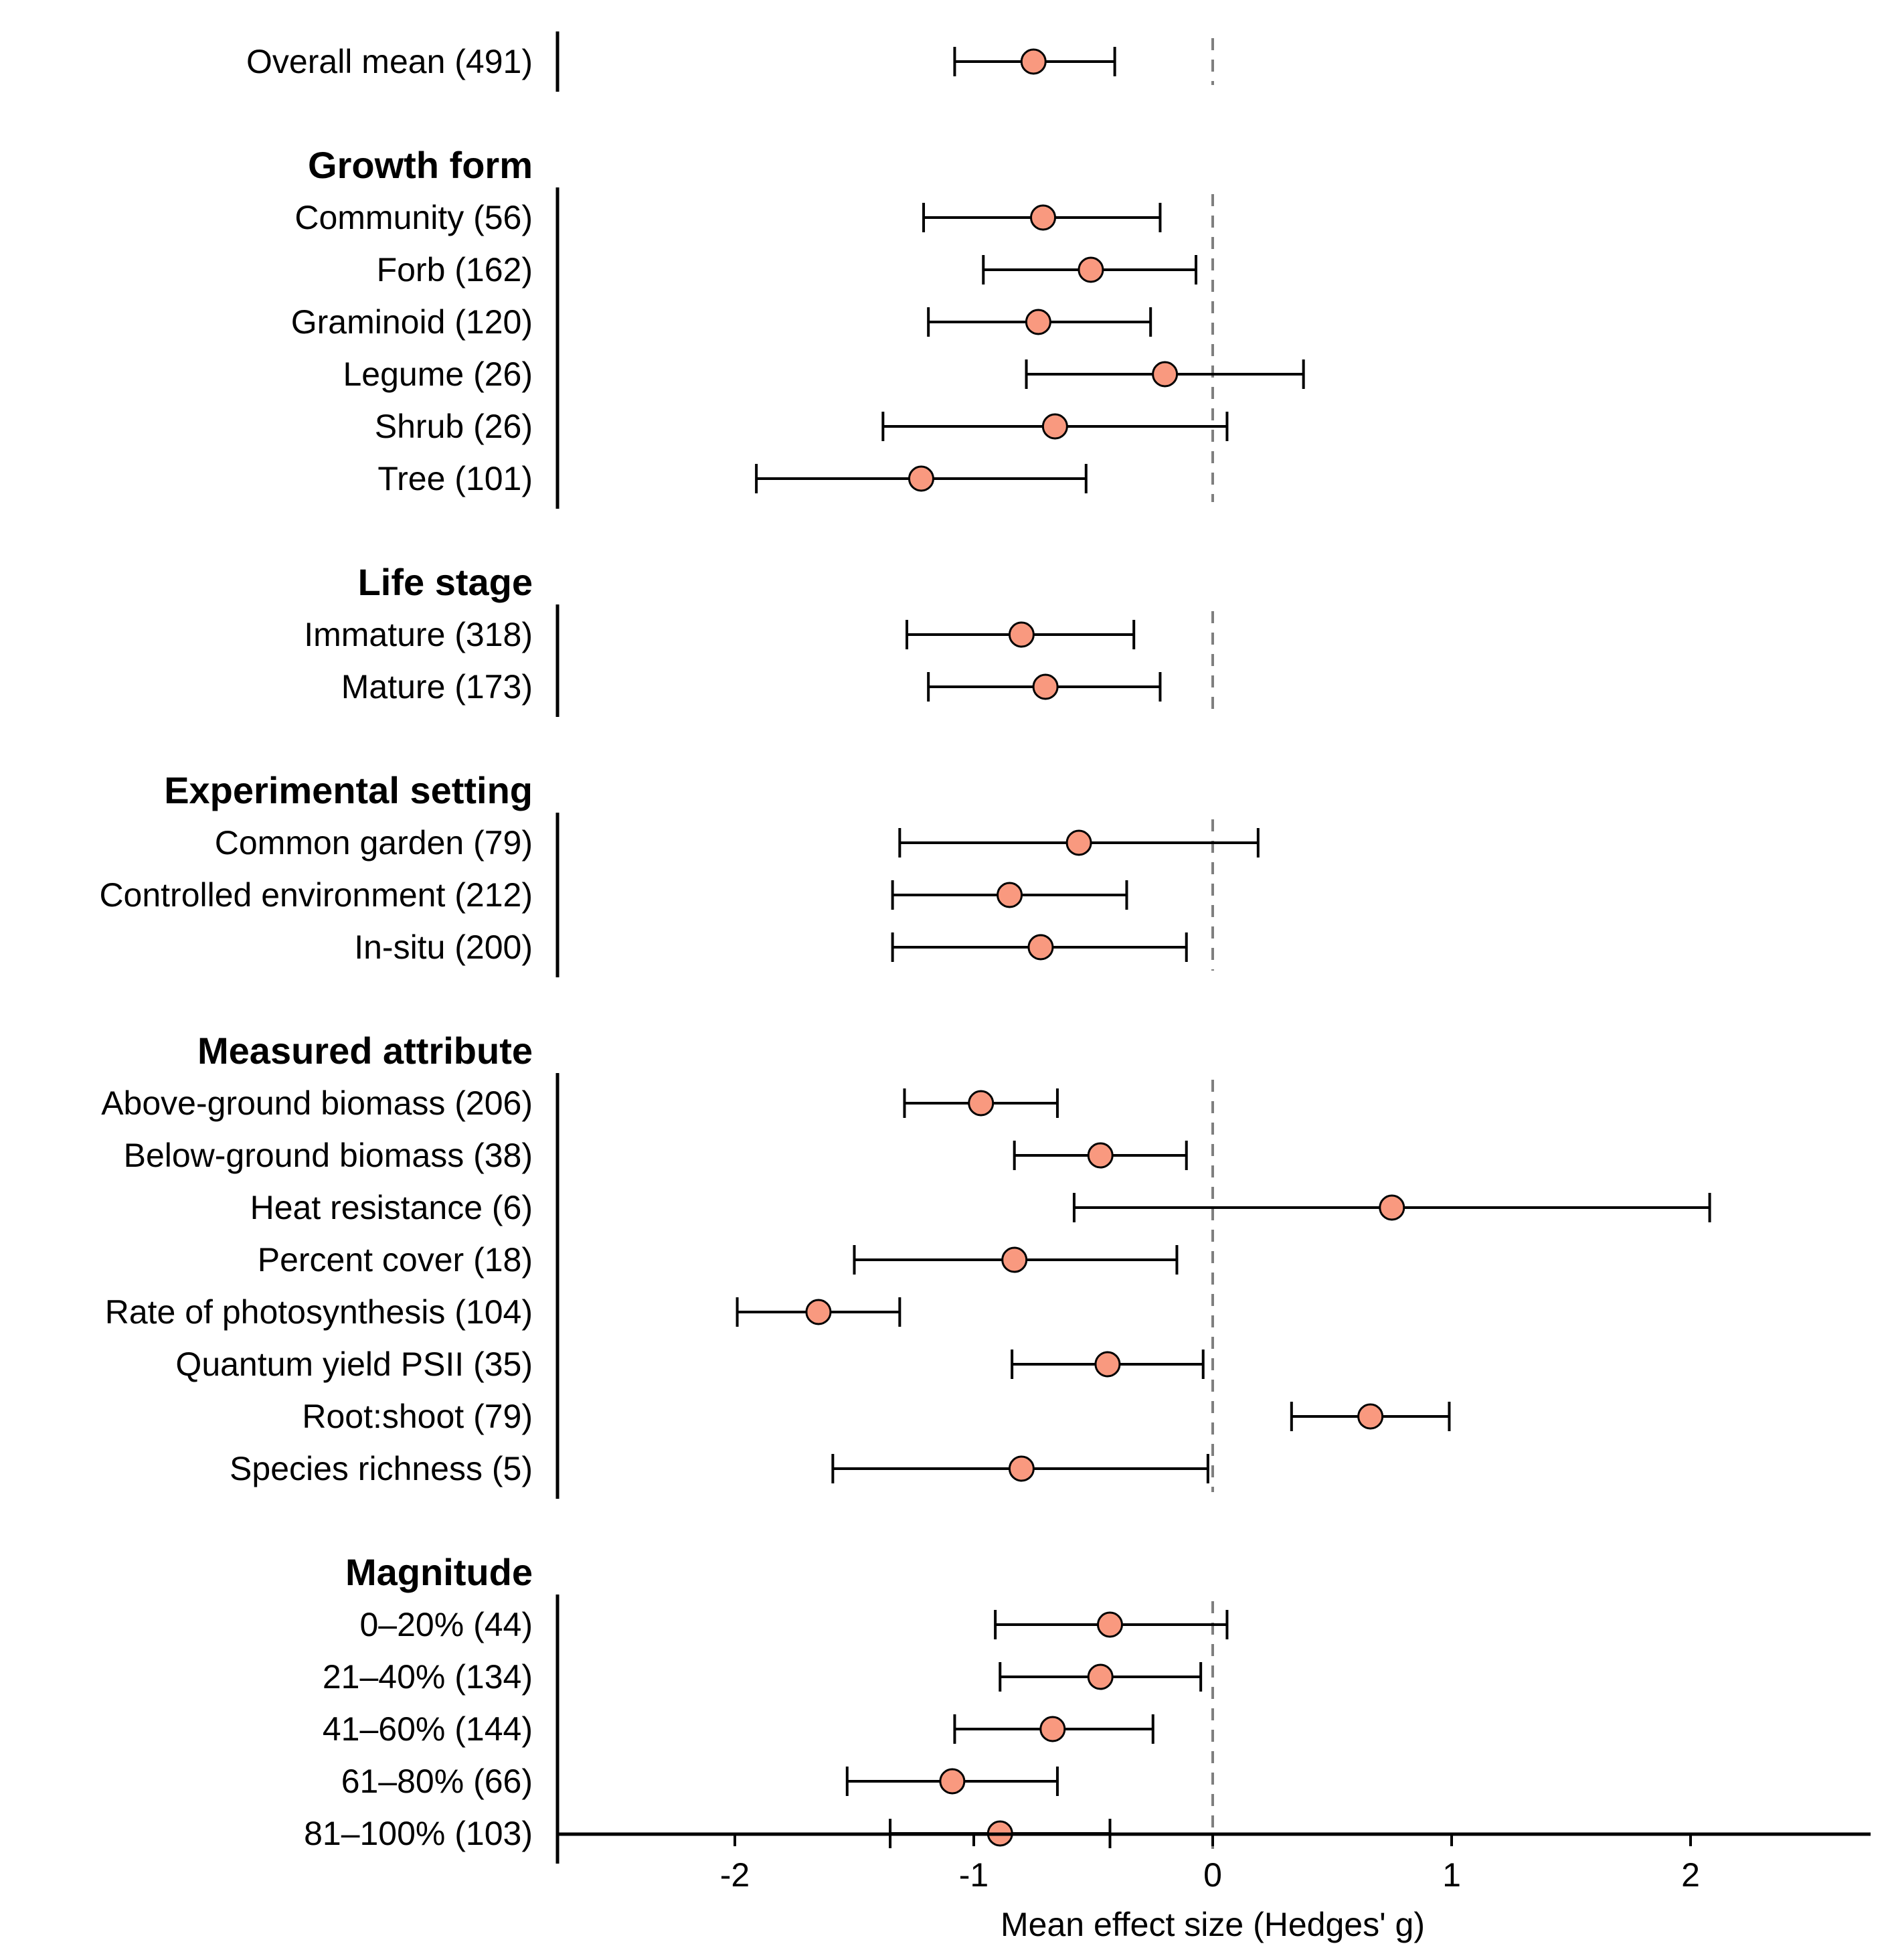  I want to click on row-label: Forb (162), so click(455, 270).